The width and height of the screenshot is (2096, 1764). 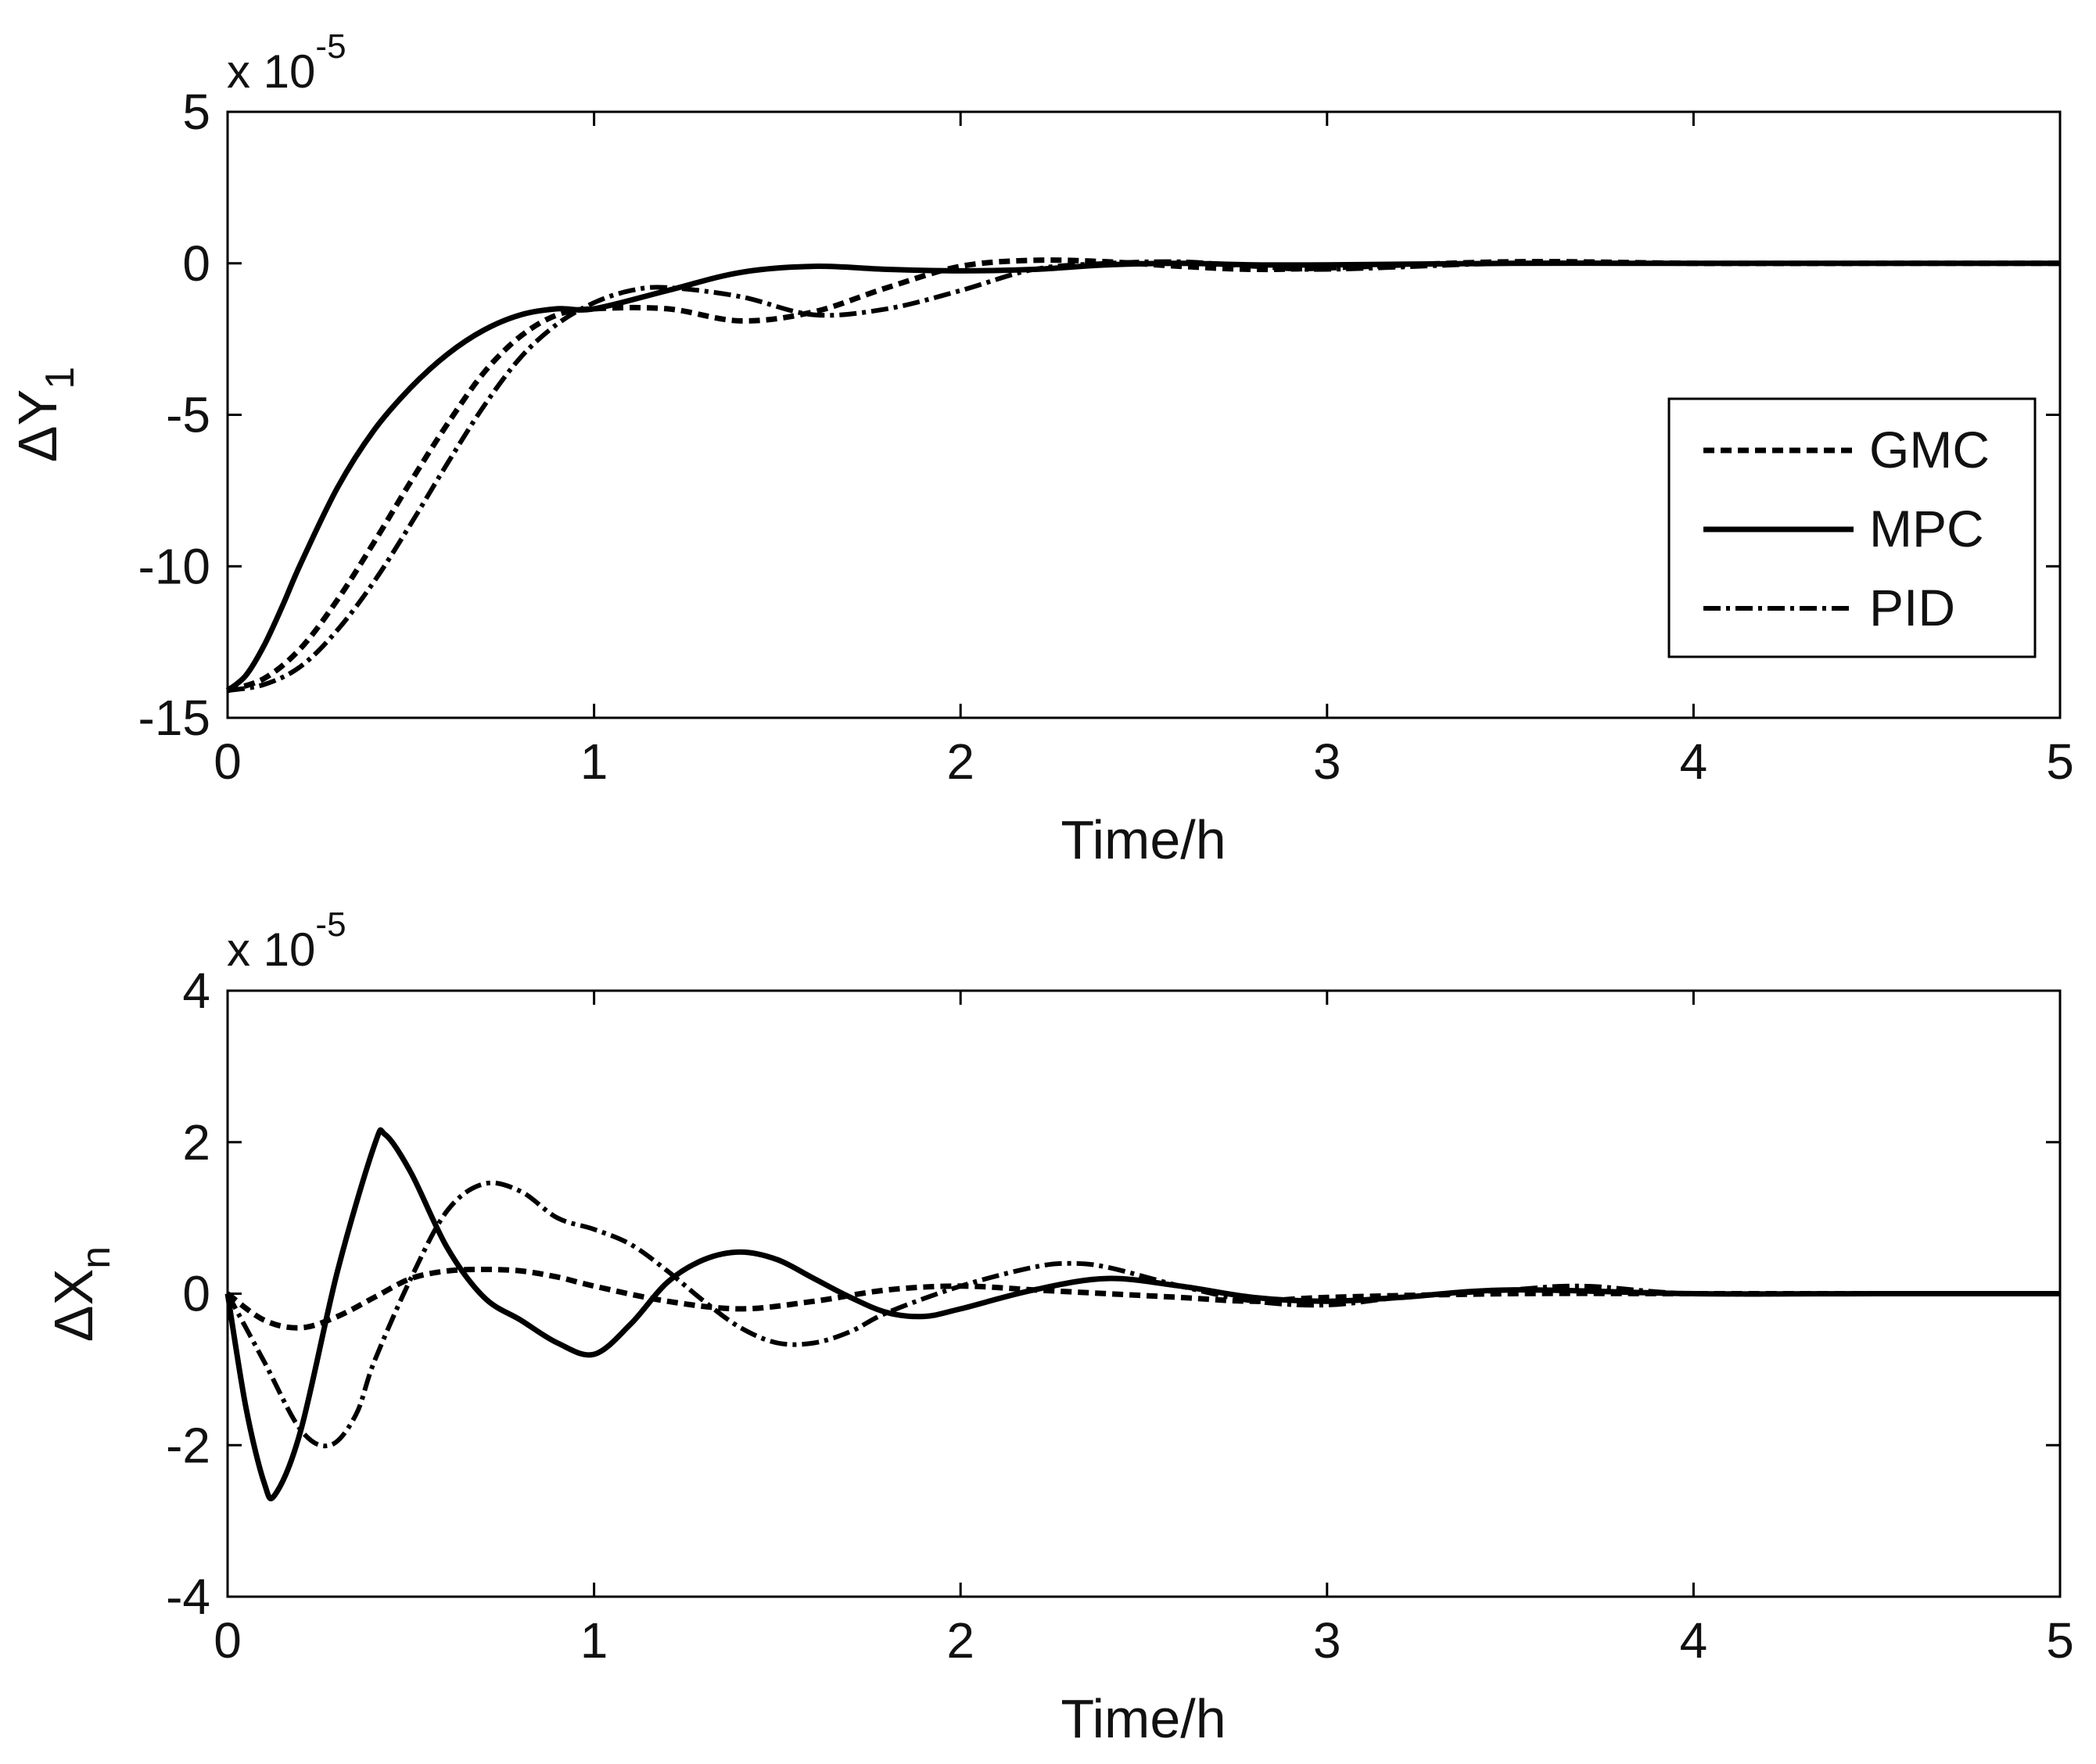 I want to click on bottom-plot-xtick-label: 3, so click(x=1327, y=1640).